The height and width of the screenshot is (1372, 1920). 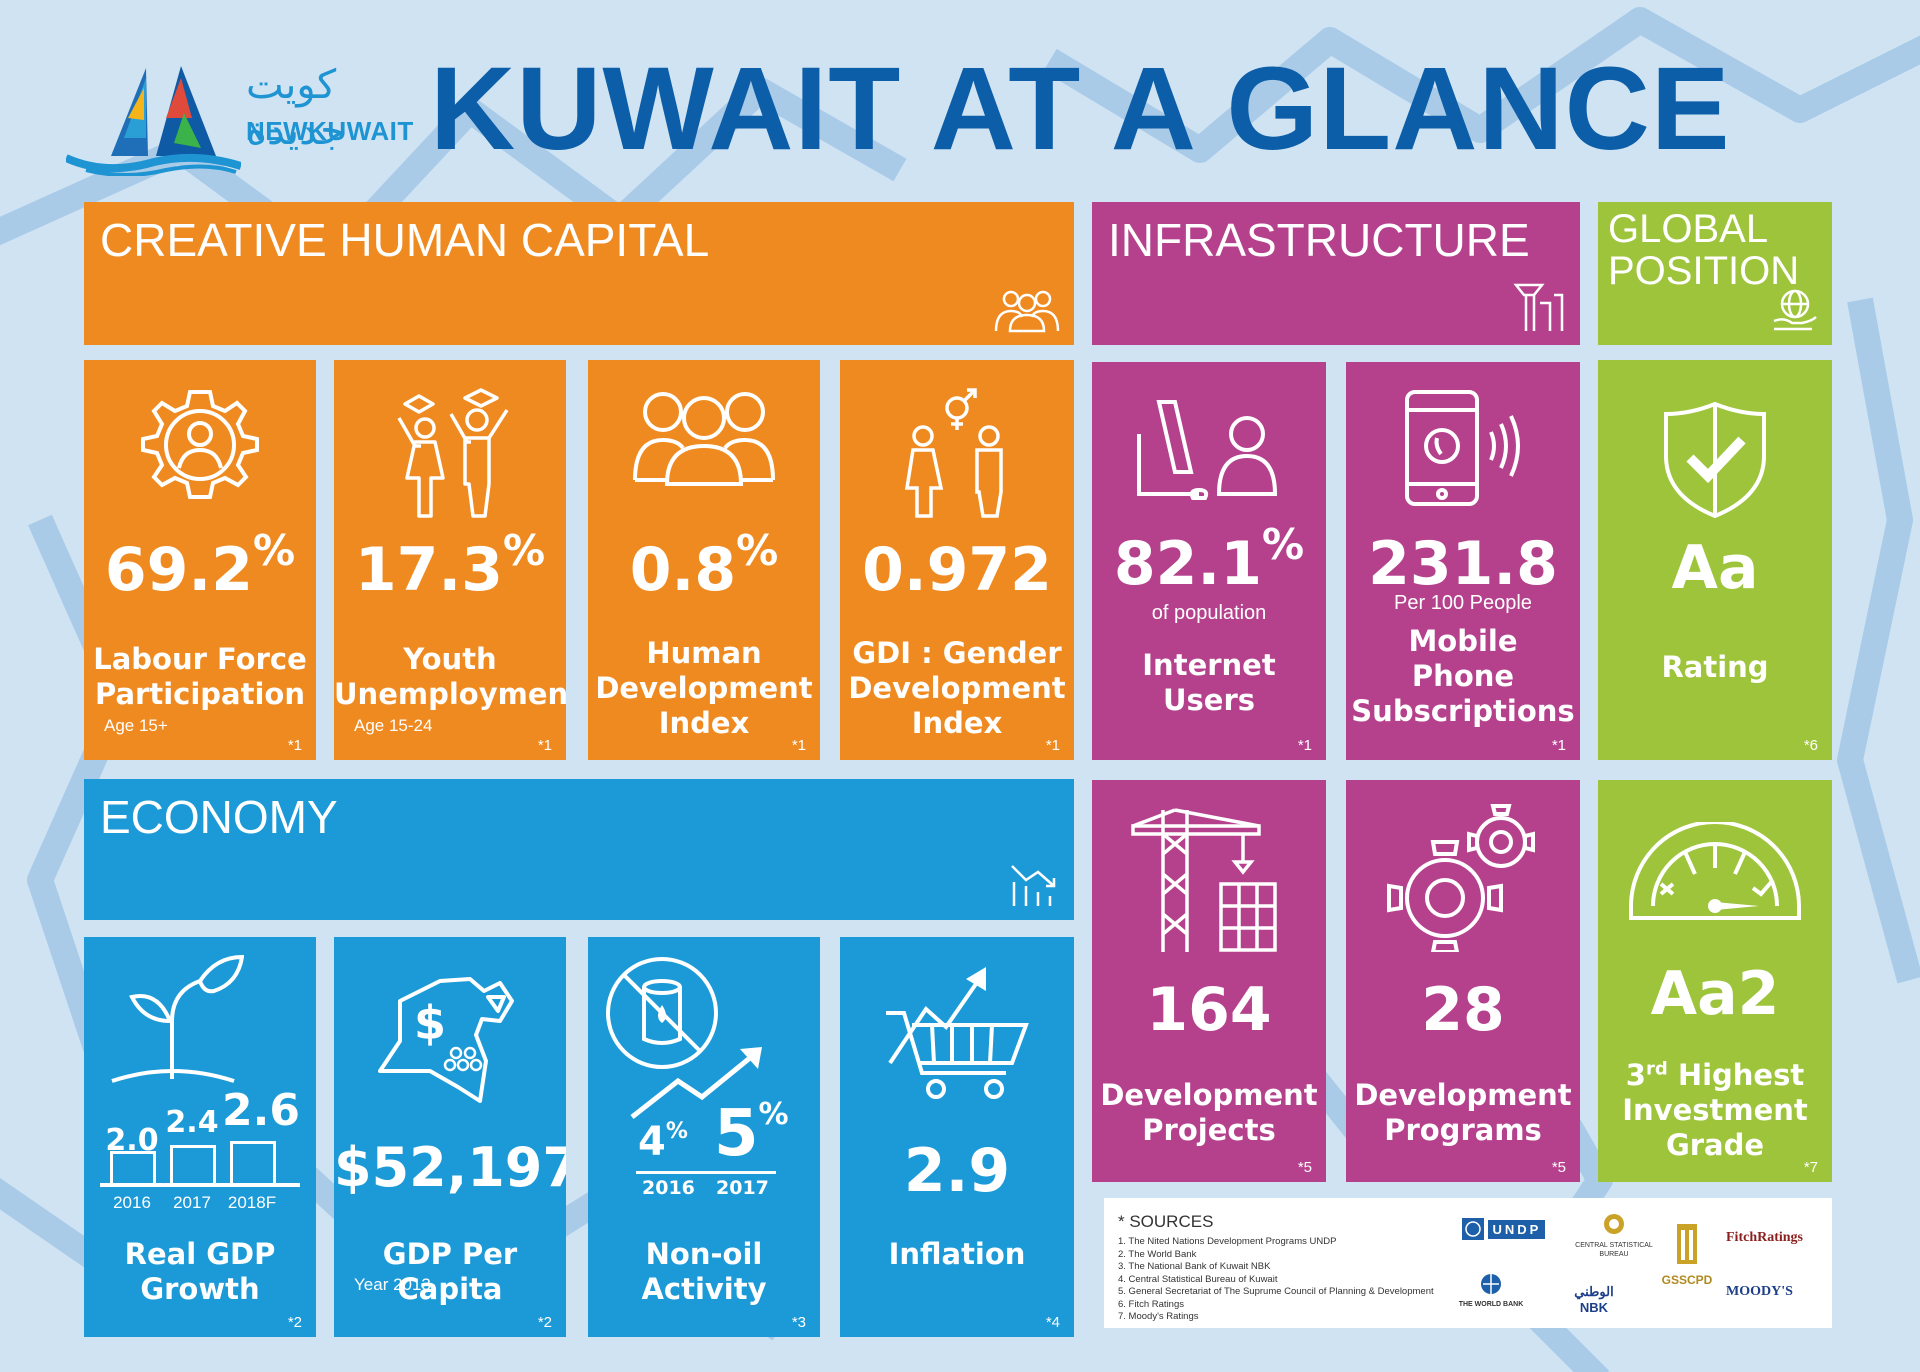 What do you see at coordinates (1715, 1075) in the screenshot?
I see `label-line1: 3rd Highest` at bounding box center [1715, 1075].